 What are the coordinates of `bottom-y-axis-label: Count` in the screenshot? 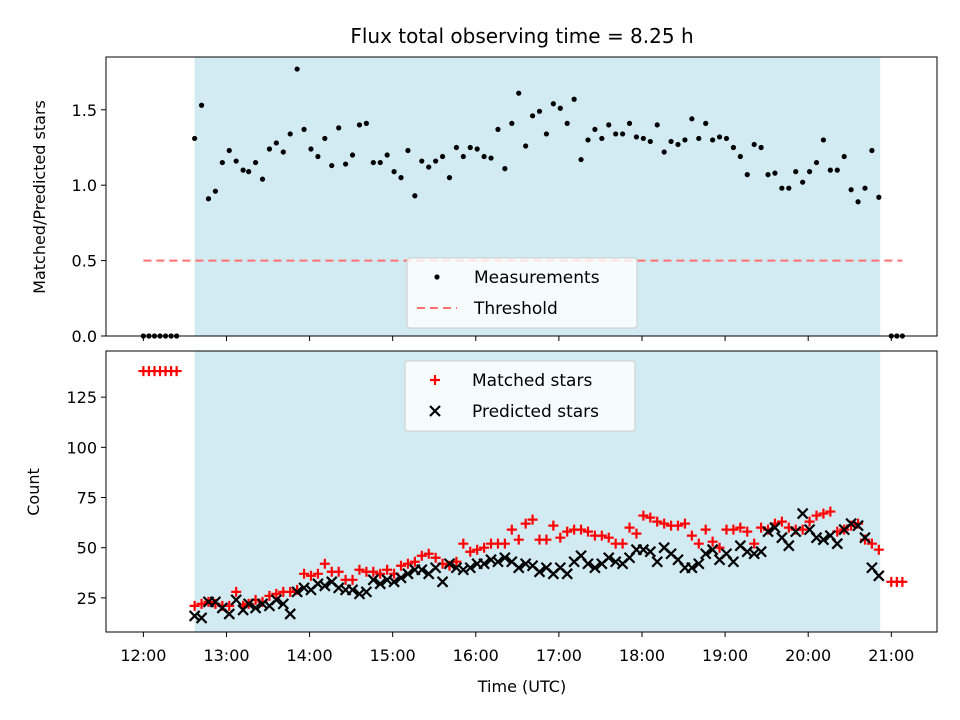 It's located at (33, 492).